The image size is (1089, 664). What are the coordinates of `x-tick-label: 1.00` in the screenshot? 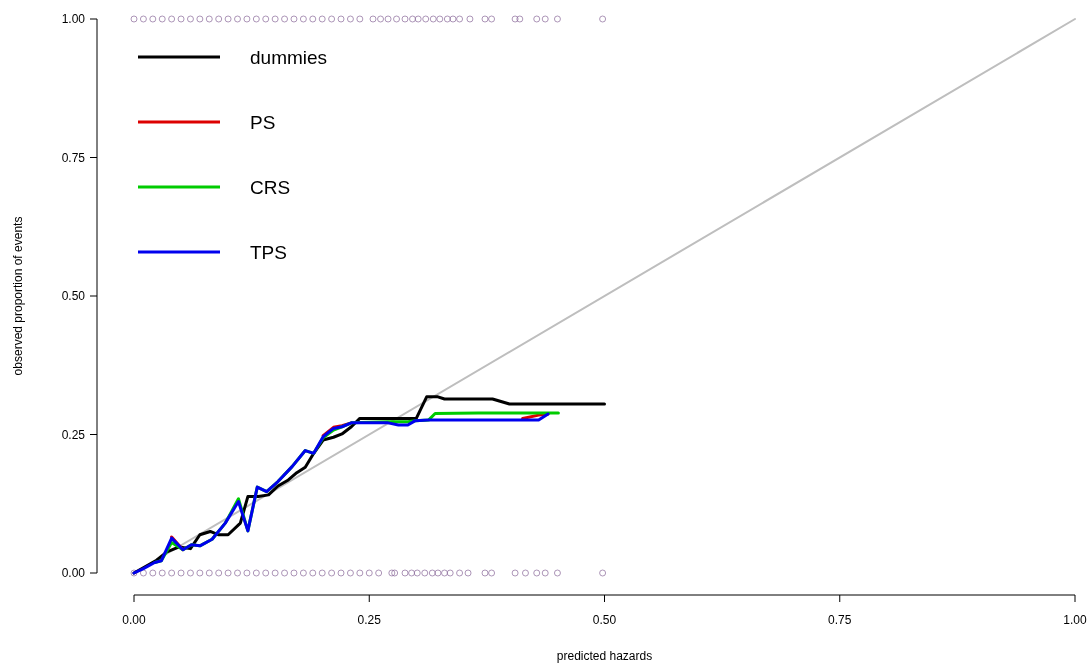 It's located at (1075, 620).